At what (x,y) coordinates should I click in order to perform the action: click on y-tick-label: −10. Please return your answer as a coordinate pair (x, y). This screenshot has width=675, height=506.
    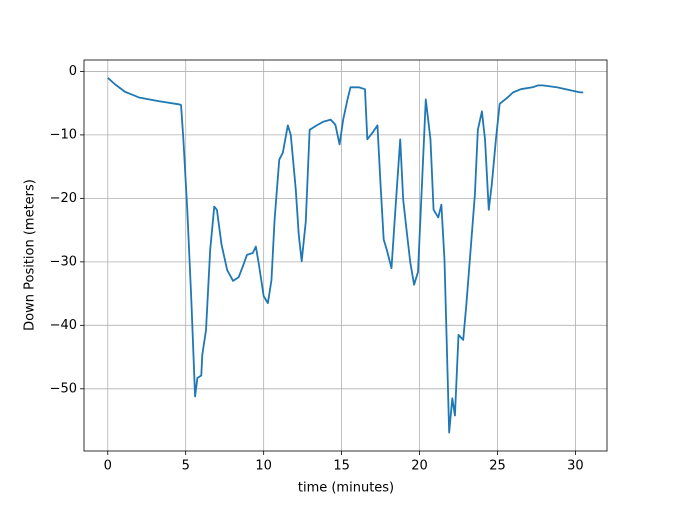
    Looking at the image, I should click on (63, 134).